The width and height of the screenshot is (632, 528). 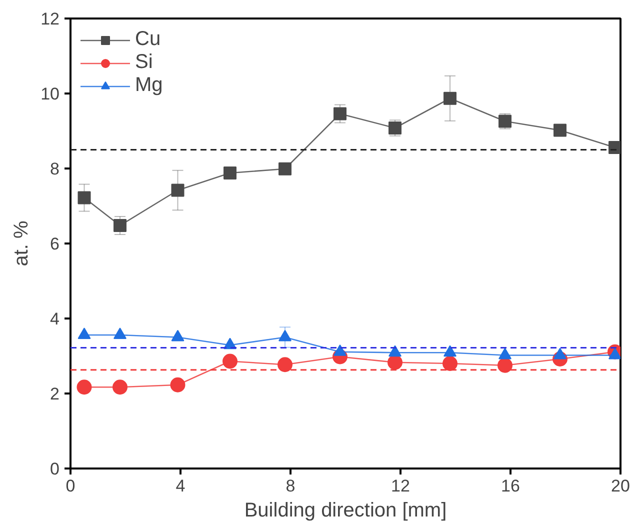 What do you see at coordinates (149, 85) in the screenshot?
I see `legend-label: Mg` at bounding box center [149, 85].